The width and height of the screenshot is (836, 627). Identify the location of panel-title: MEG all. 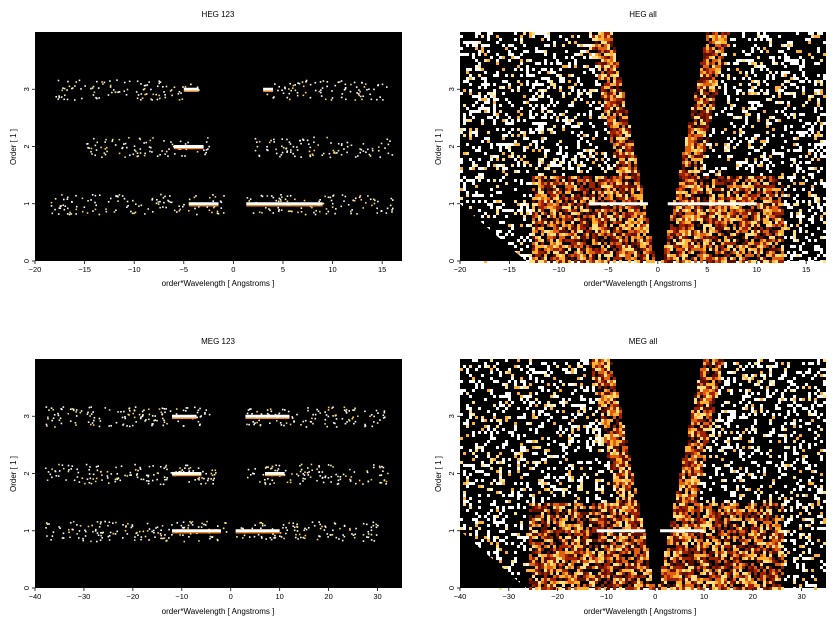
(643, 341).